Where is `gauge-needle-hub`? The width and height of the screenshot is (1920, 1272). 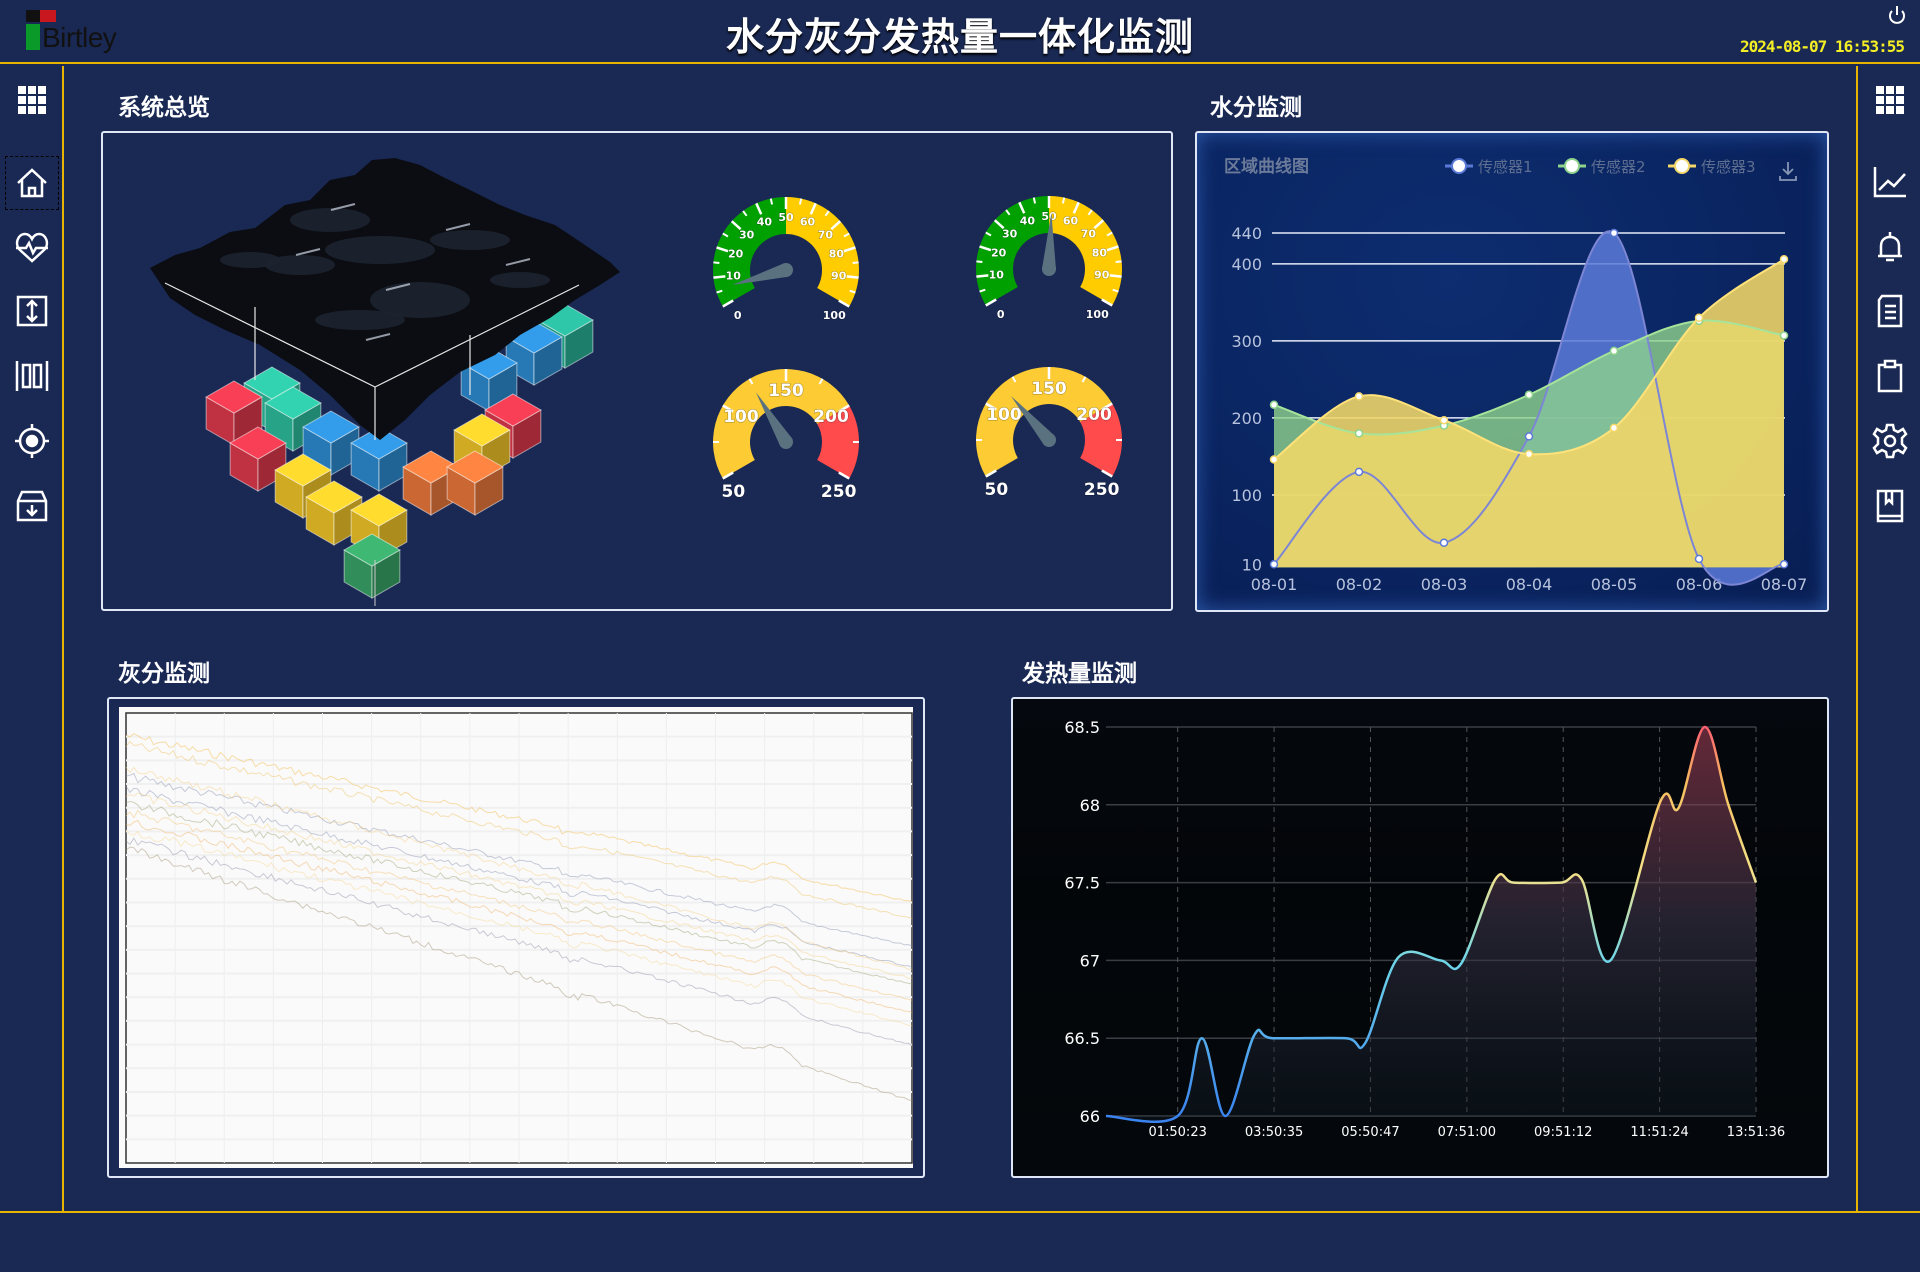 gauge-needle-hub is located at coordinates (1049, 440).